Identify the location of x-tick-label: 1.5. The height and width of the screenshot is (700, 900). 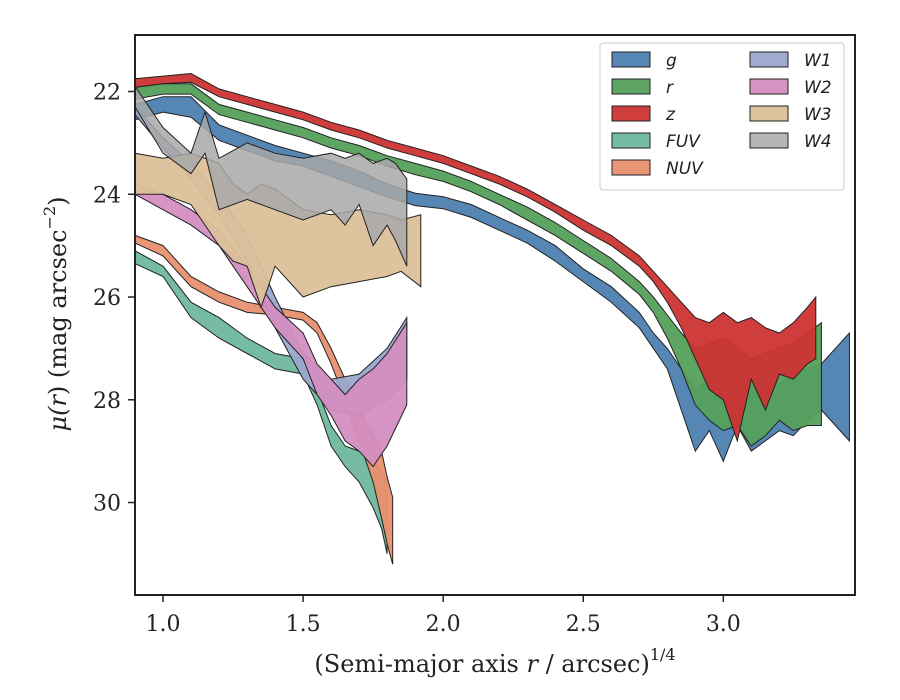
(303, 624).